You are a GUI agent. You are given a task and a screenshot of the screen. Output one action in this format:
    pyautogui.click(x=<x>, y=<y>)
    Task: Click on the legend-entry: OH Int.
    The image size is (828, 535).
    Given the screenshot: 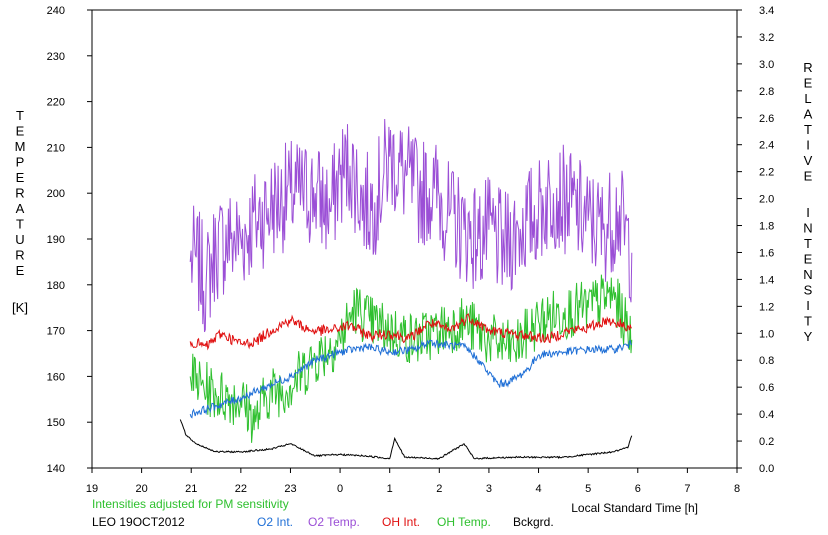 What is the action you would take?
    pyautogui.click(x=401, y=522)
    